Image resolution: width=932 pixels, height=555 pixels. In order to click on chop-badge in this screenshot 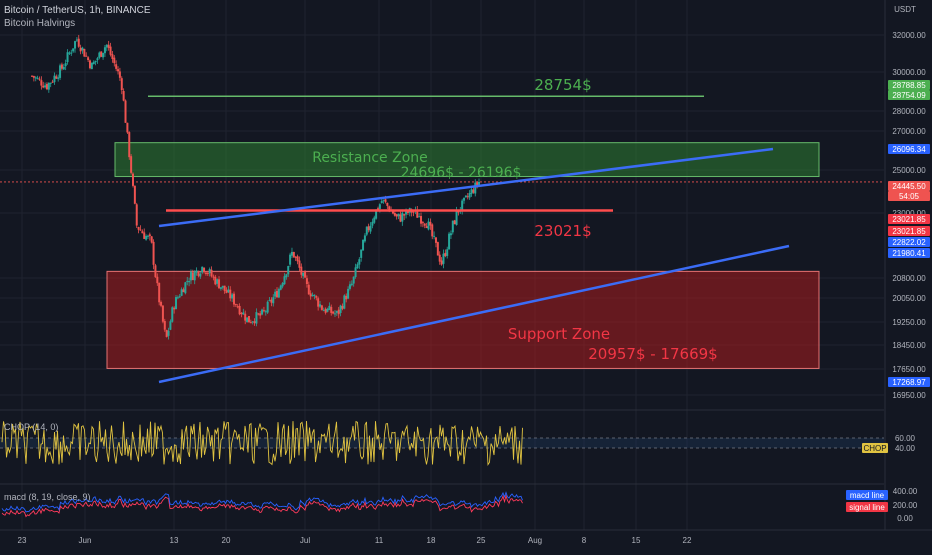, I will do `click(875, 448)`.